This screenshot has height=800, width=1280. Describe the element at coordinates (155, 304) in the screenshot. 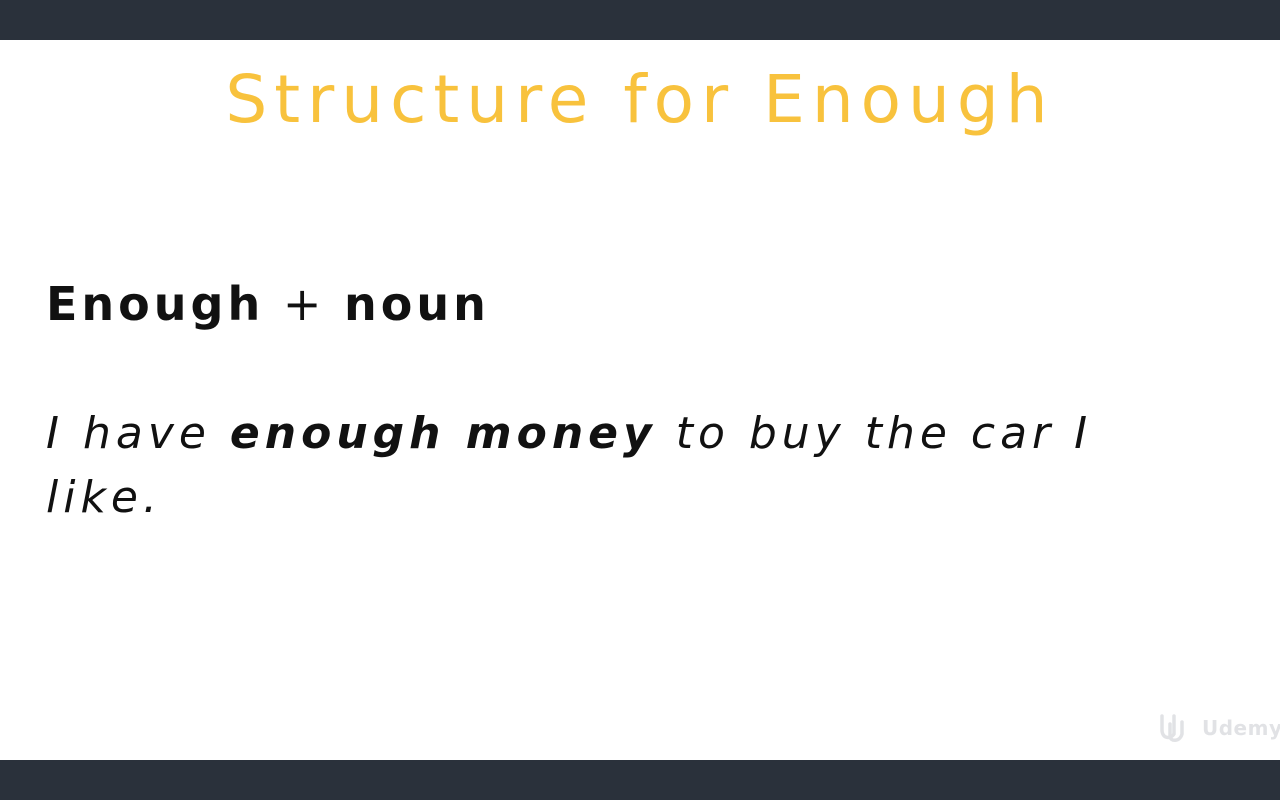

I see `formula-part-enough: Enough` at that location.